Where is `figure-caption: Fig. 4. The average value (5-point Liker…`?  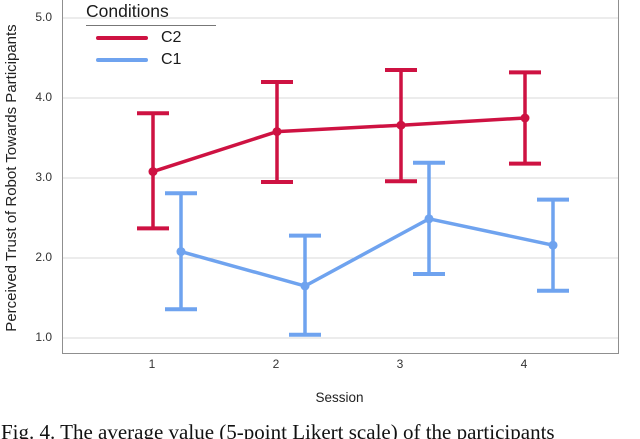
figure-caption: Fig. 4. The average value (5-point Liker… is located at coordinates (278, 429).